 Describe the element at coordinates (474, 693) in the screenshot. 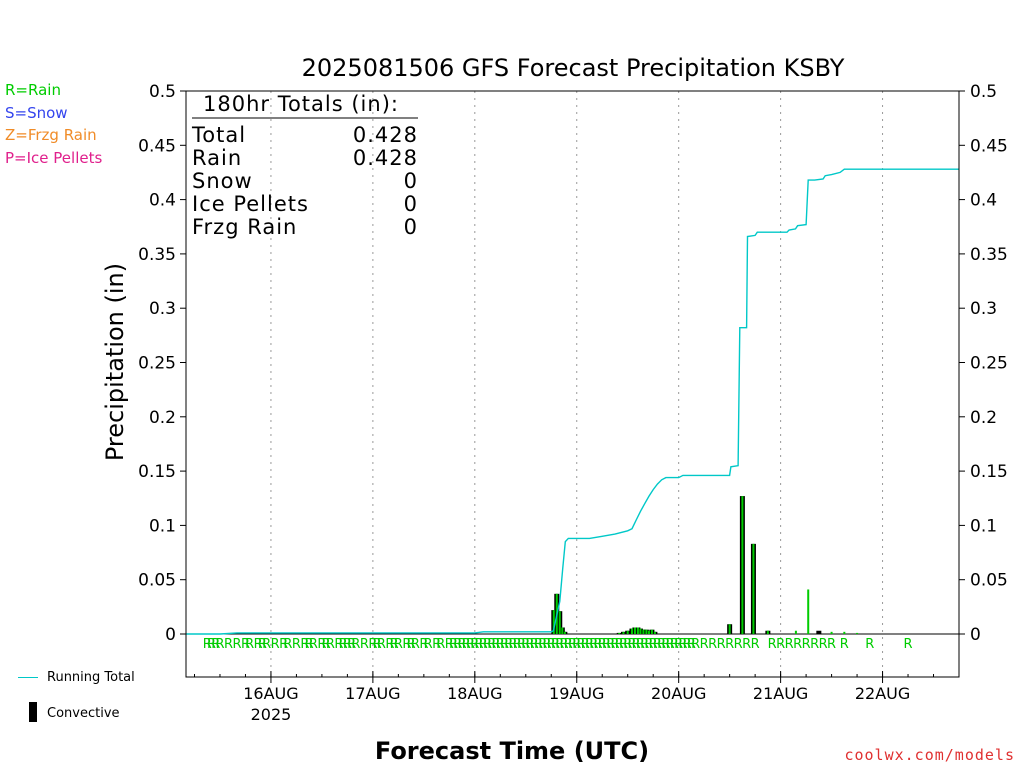

I see `x-tick-label: 18AUG` at that location.